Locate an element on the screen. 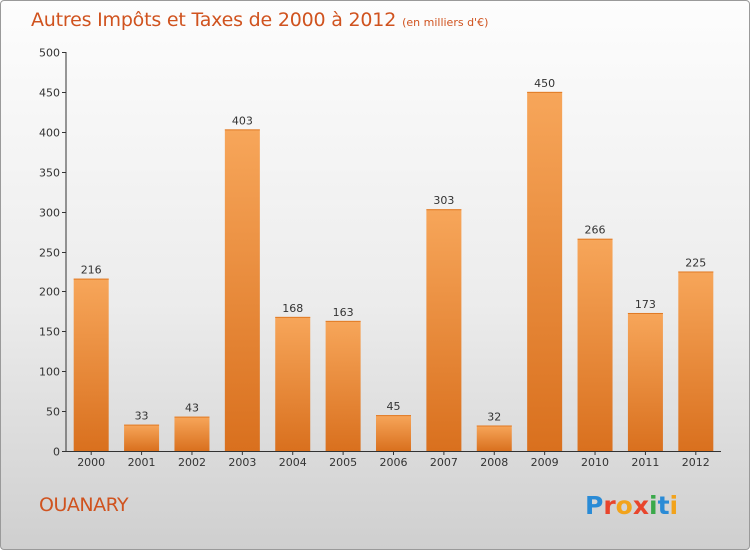 The height and width of the screenshot is (550, 750). chart-title: Autres Impôts et Taxes de 2000 à 2012 is located at coordinates (214, 20).